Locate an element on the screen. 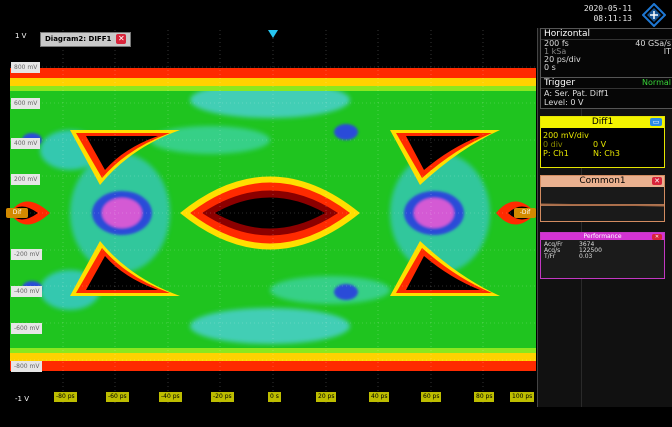  x-label: -40 ps is located at coordinates (170, 397).